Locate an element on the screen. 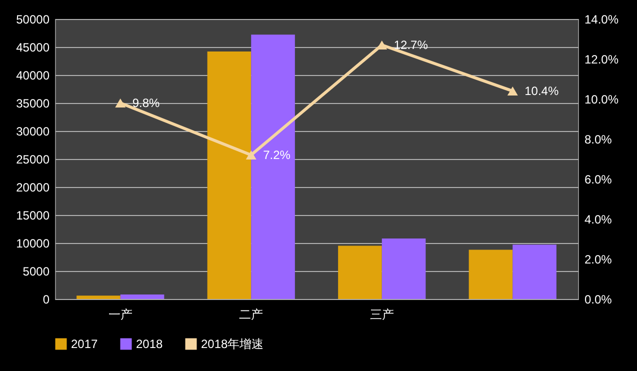  y2-tick-label: 2.0% is located at coordinates (598, 259).